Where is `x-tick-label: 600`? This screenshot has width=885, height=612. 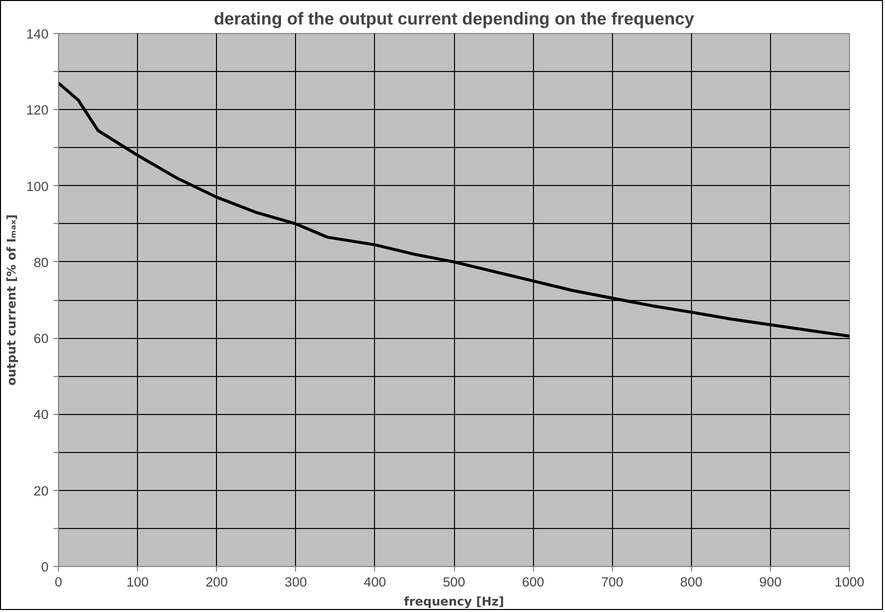
x-tick-label: 600 is located at coordinates (533, 582).